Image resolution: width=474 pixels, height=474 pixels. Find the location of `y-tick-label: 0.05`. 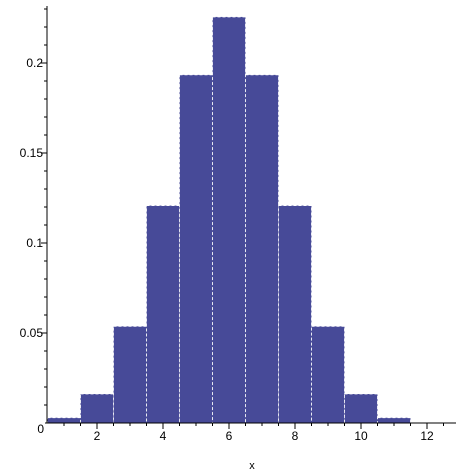

y-tick-label: 0.05 is located at coordinates (32, 333).